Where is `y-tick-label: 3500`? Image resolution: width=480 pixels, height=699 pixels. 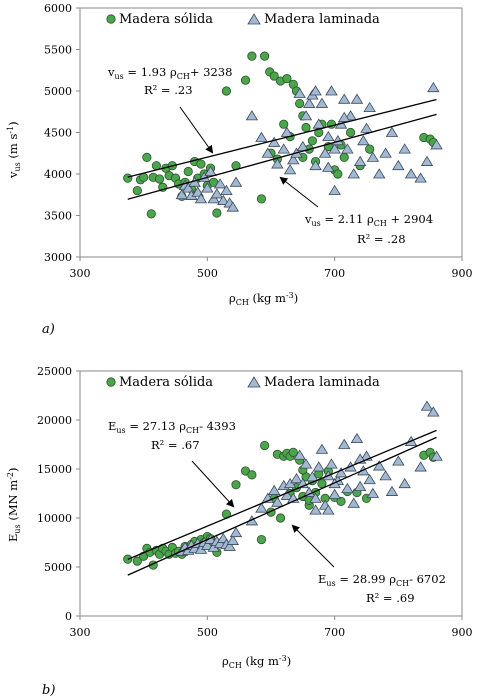 y-tick-label: 3500 is located at coordinates (58, 216).